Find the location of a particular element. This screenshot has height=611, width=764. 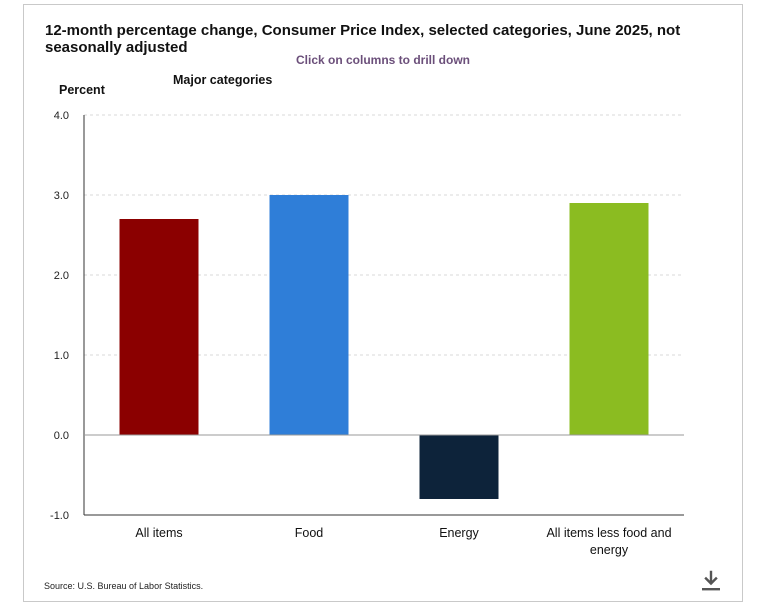

drill-down-hint: Click on columns to drill down is located at coordinates (383, 60).